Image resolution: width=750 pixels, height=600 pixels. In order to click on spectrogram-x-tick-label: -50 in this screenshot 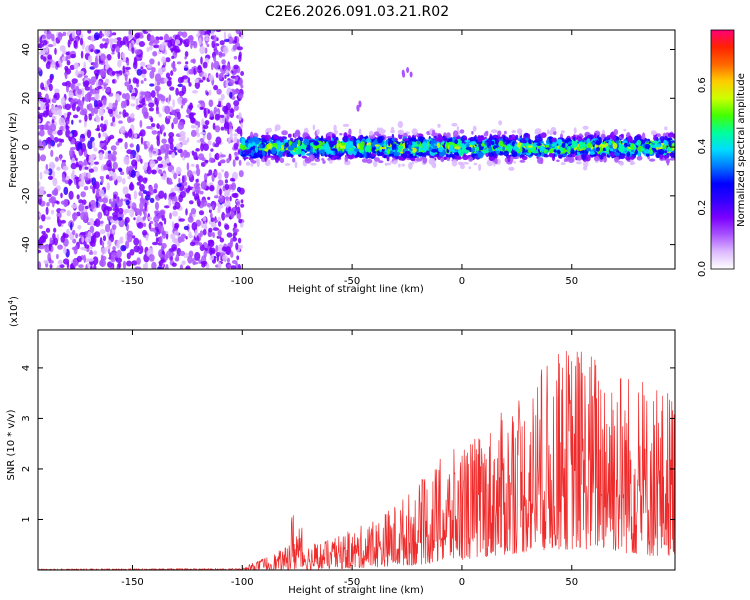, I will do `click(352, 281)`.